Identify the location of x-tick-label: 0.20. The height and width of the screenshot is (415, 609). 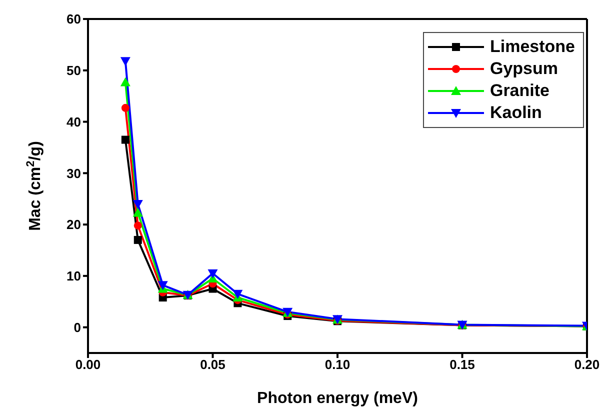
(587, 364).